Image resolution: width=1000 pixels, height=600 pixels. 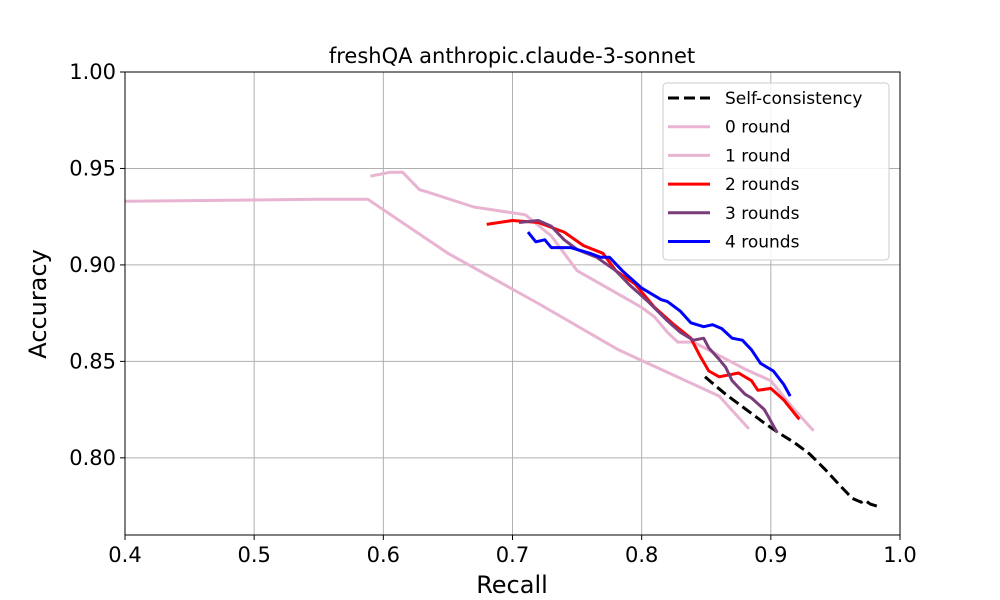 I want to click on legend-label: 2 rounds, so click(x=762, y=185).